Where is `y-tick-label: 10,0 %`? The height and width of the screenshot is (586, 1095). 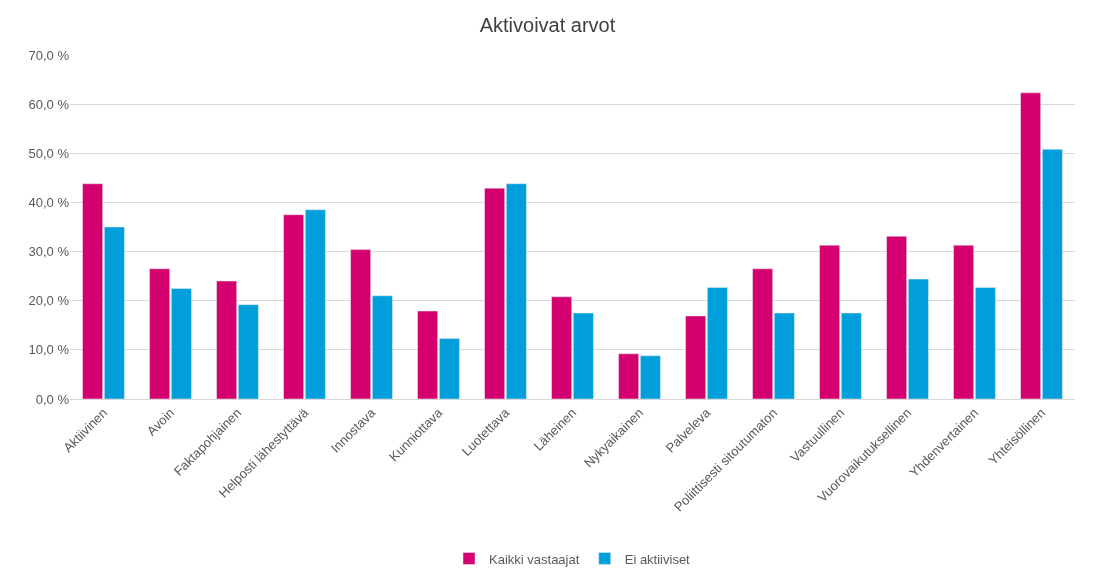
y-tick-label: 10,0 % is located at coordinates (49, 350).